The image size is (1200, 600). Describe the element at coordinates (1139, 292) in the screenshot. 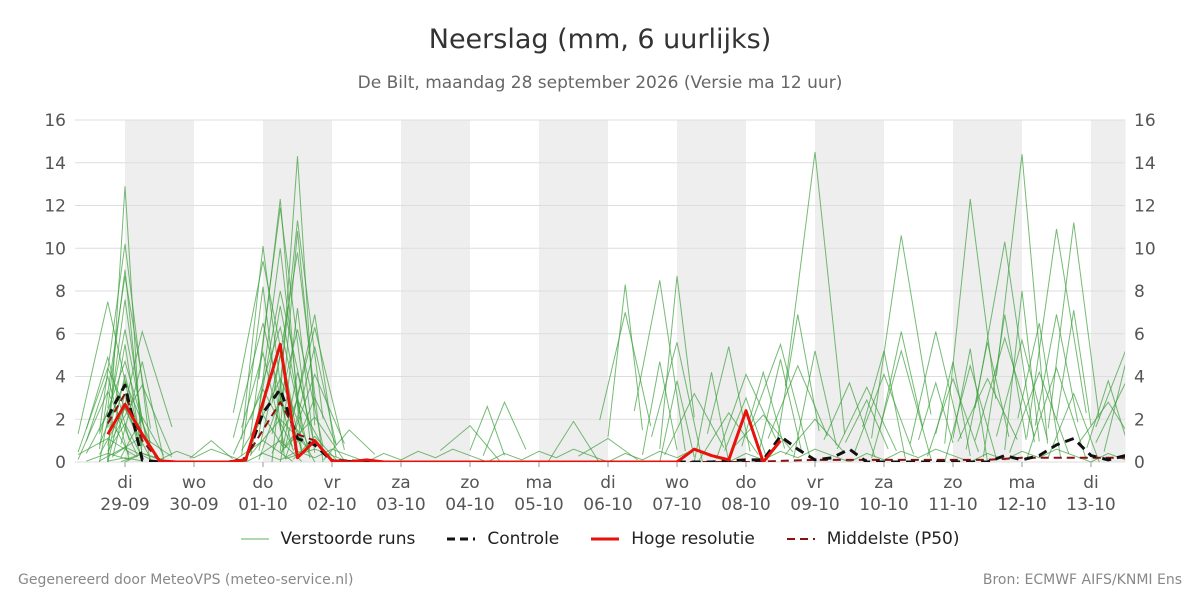

I see `y-tick-right-8: 8` at that location.